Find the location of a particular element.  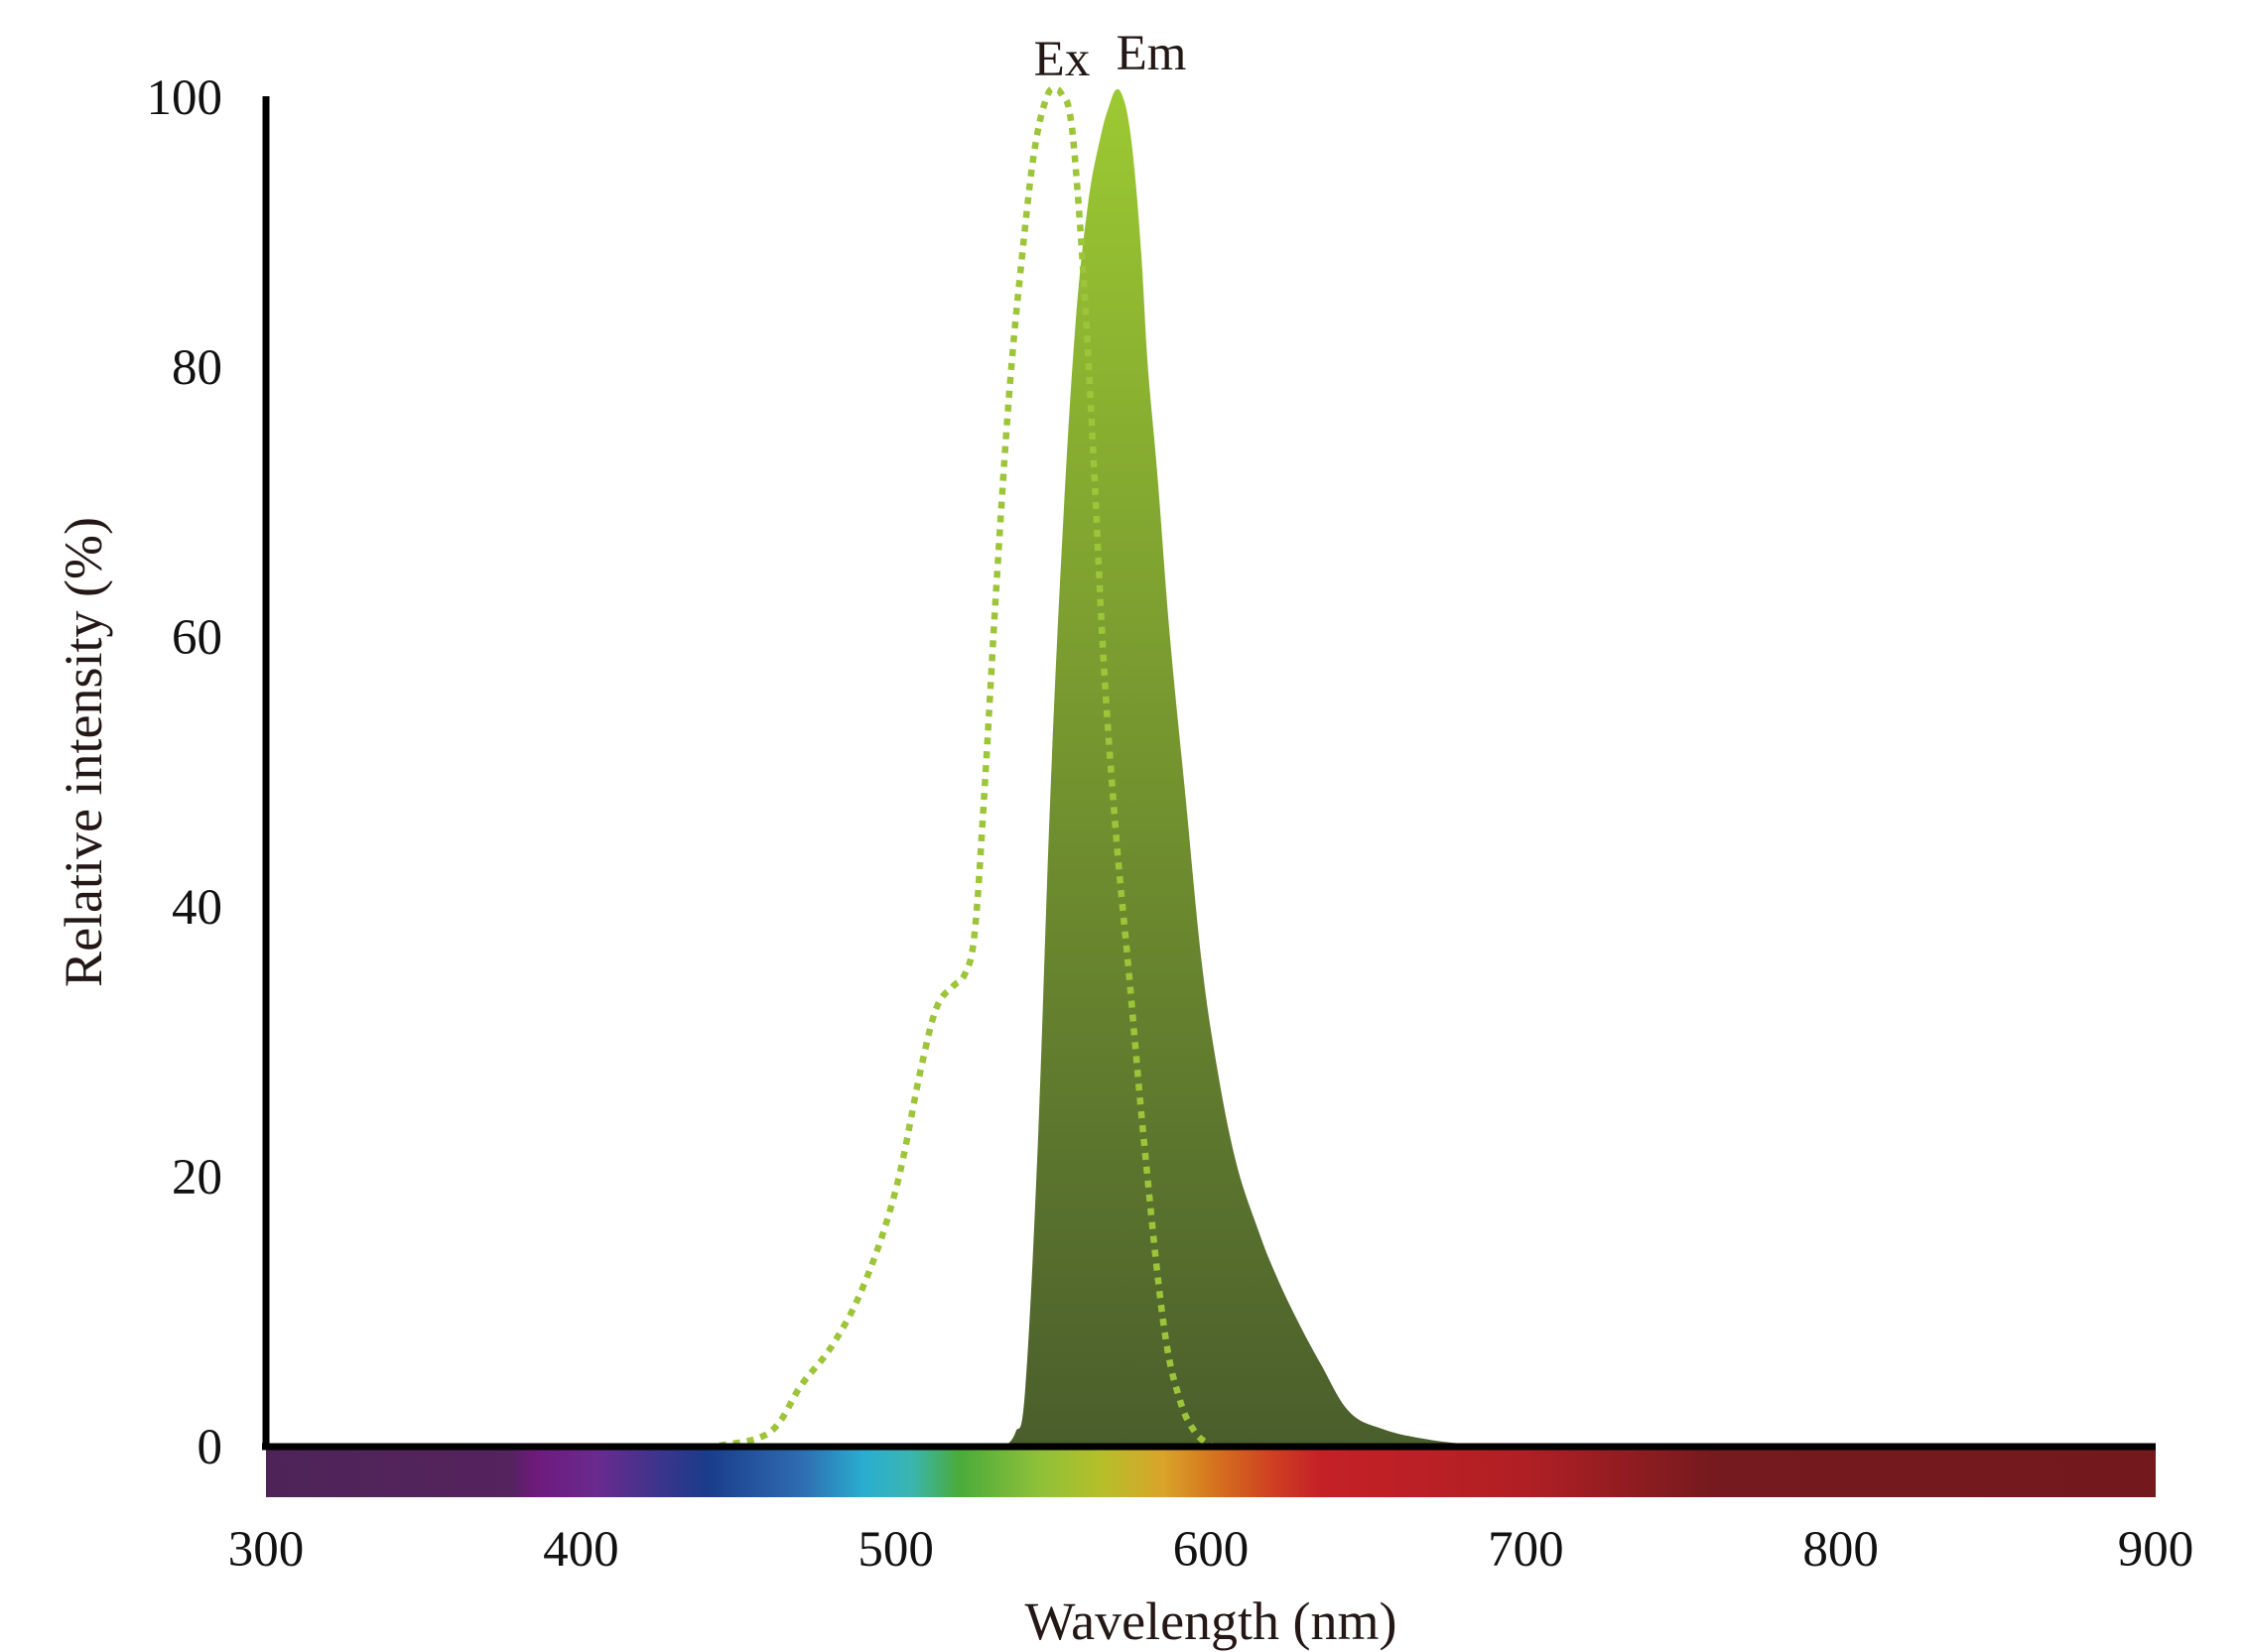

series-ex-label: Ex is located at coordinates (1062, 59).